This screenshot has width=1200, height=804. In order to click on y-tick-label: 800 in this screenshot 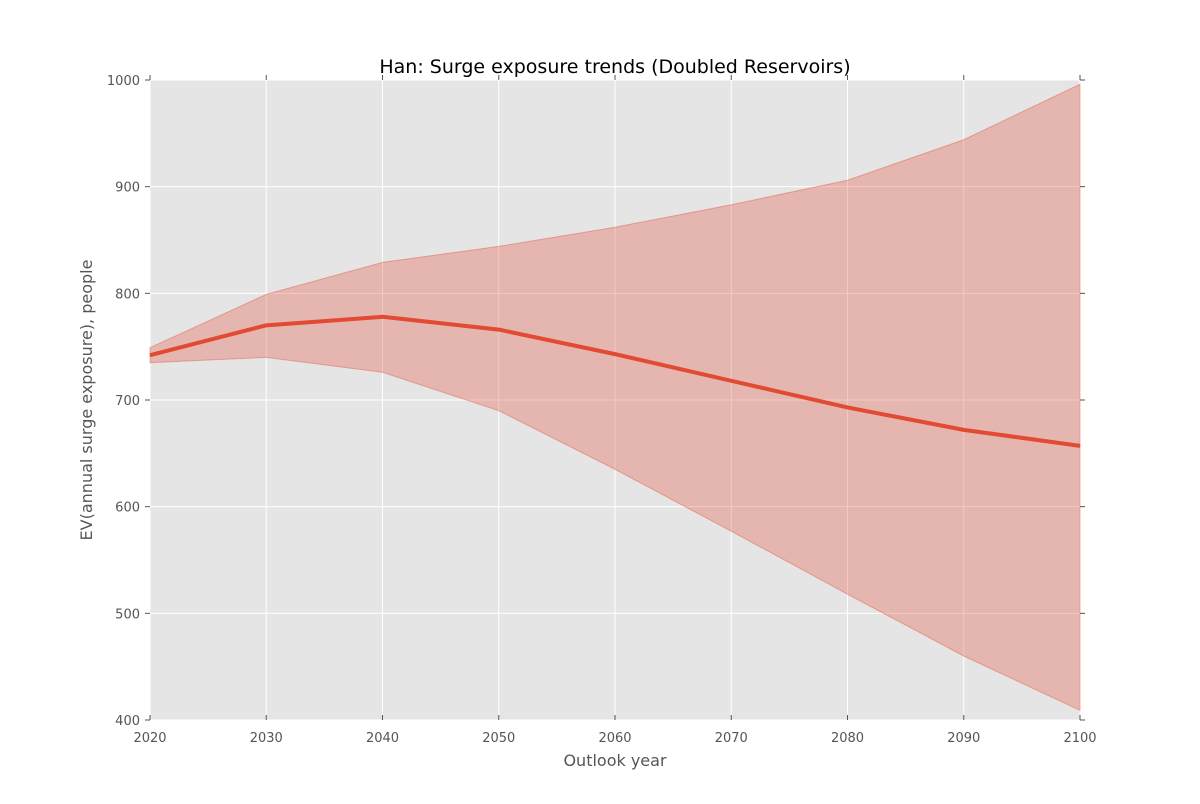, I will do `click(127, 294)`.